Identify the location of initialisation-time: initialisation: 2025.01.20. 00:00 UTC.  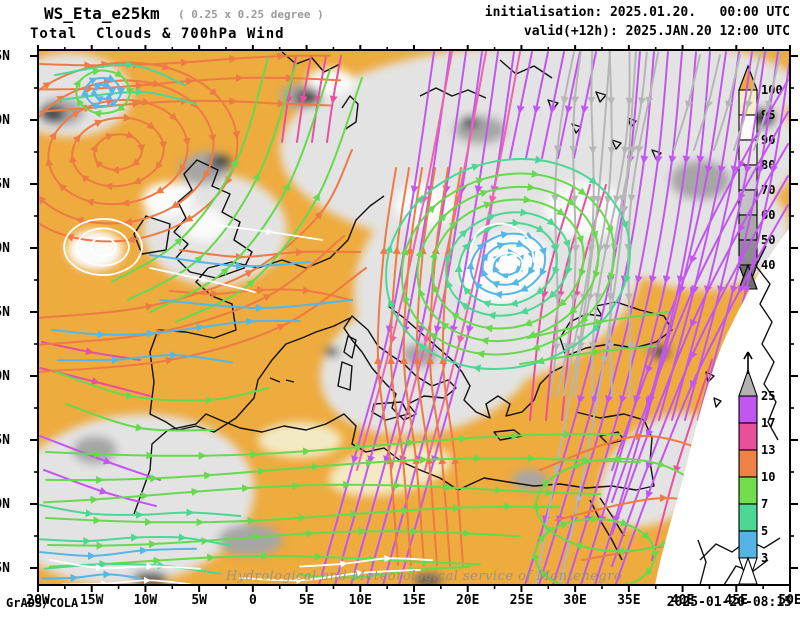
(637, 12).